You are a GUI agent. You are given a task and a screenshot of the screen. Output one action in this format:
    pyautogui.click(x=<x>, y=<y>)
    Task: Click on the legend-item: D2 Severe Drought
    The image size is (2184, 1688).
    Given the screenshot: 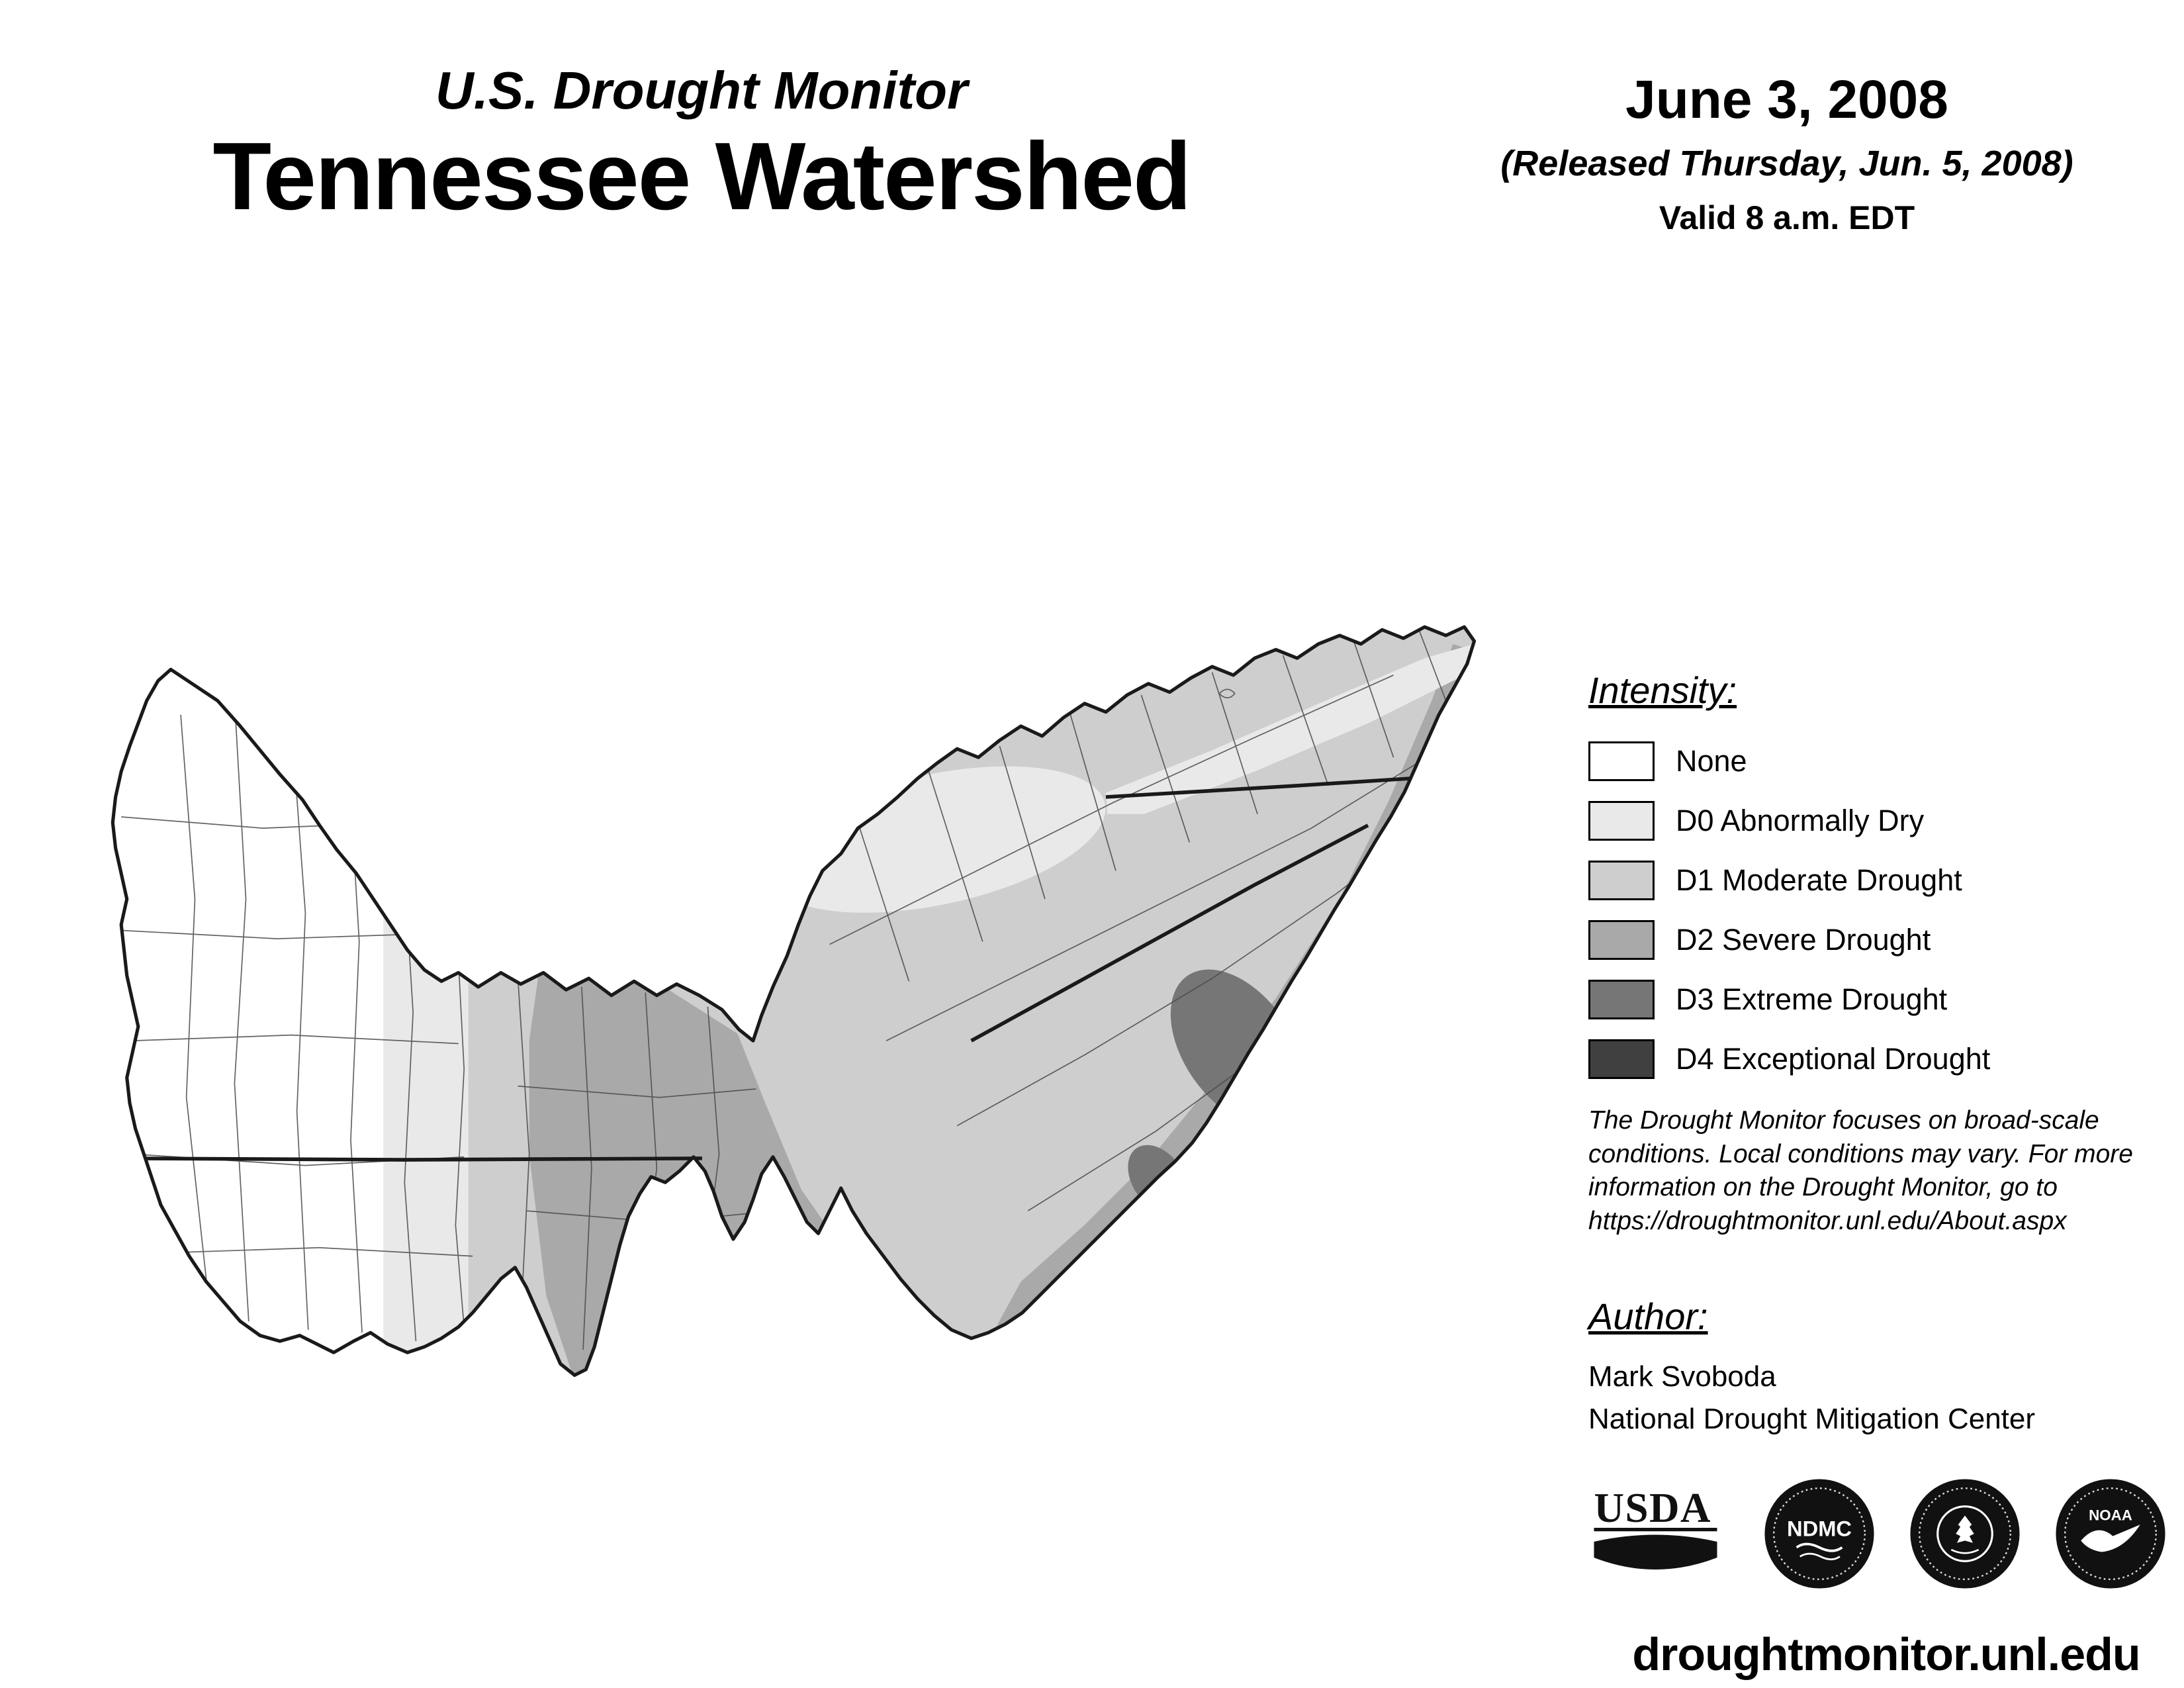 What is the action you would take?
    pyautogui.click(x=1886, y=940)
    